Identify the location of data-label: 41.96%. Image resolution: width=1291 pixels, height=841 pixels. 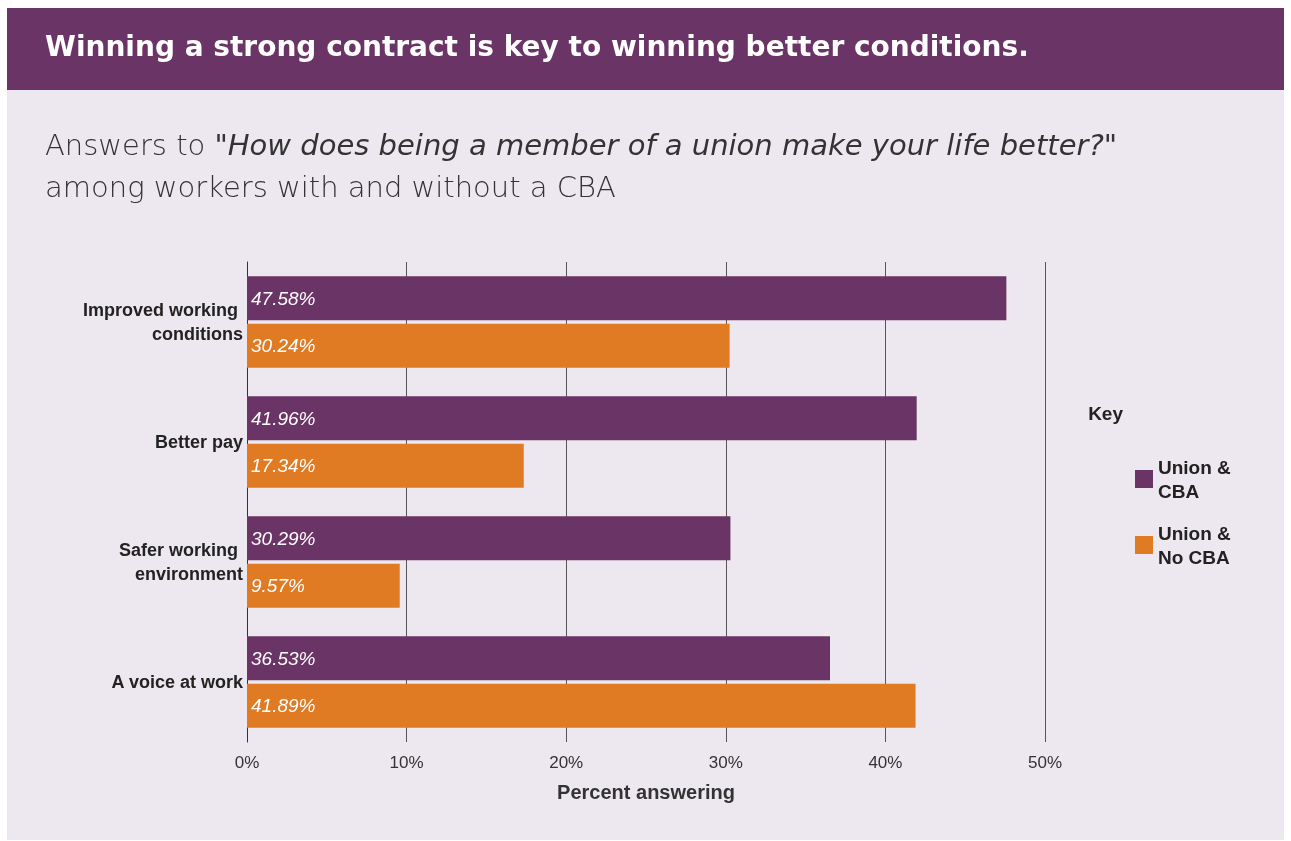
(283, 418).